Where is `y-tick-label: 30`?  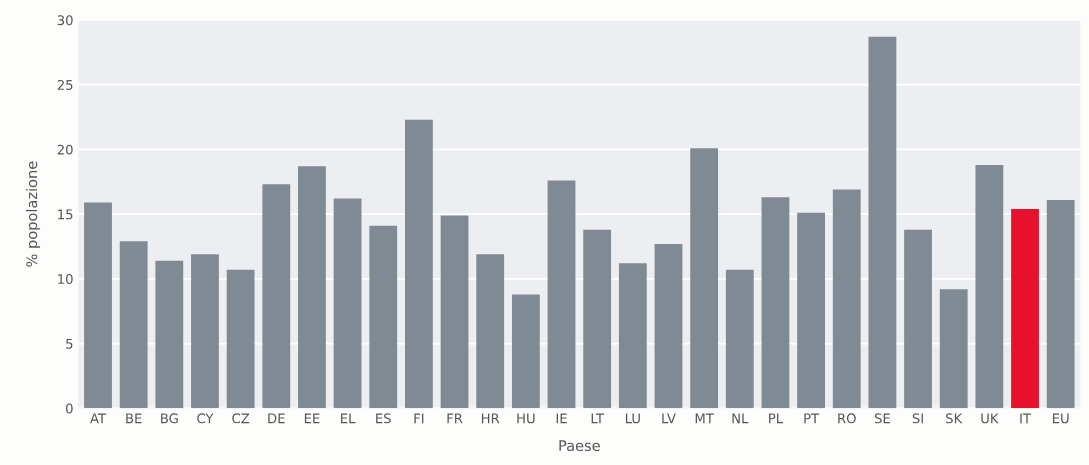 y-tick-label: 30 is located at coordinates (65, 20).